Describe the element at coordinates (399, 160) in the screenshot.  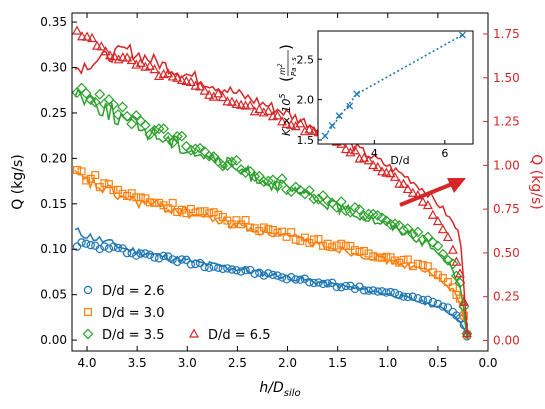
I see `inset-x-axis-label: D/d` at that location.